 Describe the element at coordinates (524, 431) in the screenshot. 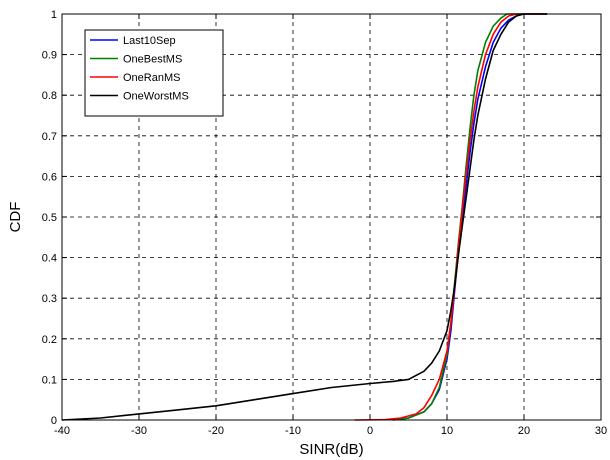

I see `x-tick-label: 20` at that location.